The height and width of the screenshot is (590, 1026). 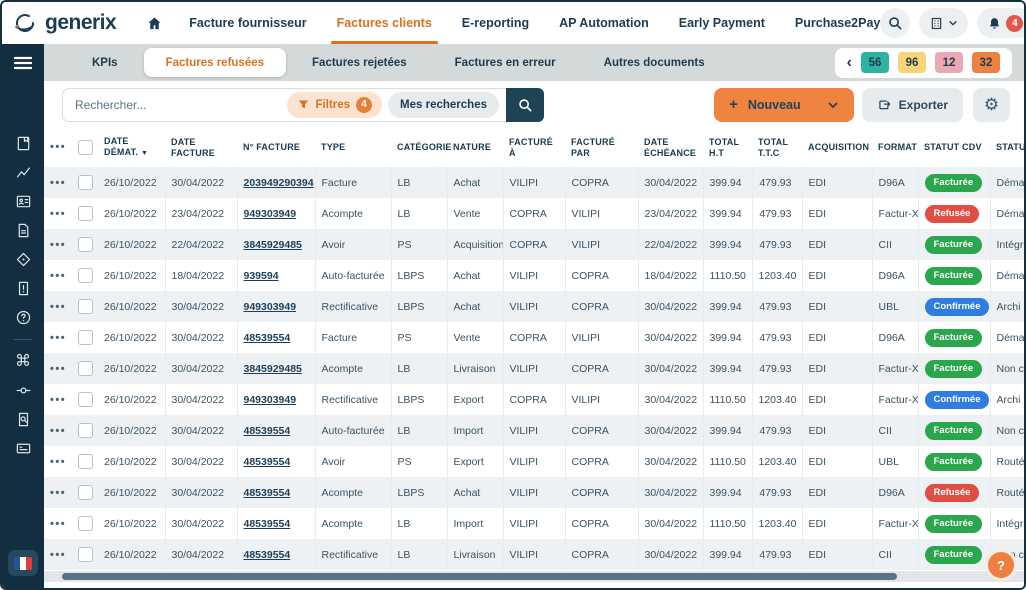 I want to click on nav-item-early-payment: Early Payment, so click(x=721, y=23).